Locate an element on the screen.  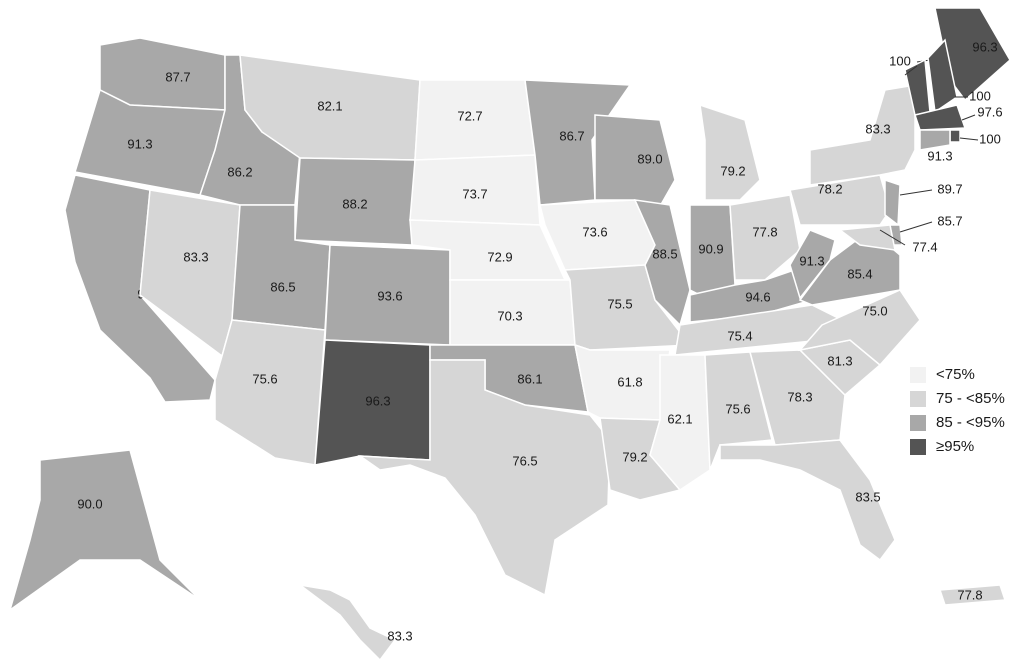
value-label: 75.0 is located at coordinates (874, 310).